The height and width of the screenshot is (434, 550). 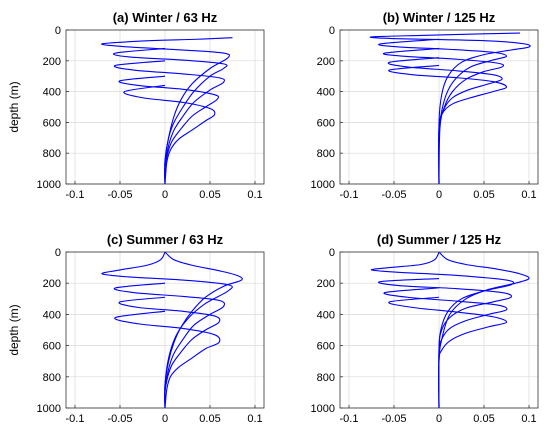 I want to click on chart-c-y-tick-label: 200, so click(x=52, y=284).